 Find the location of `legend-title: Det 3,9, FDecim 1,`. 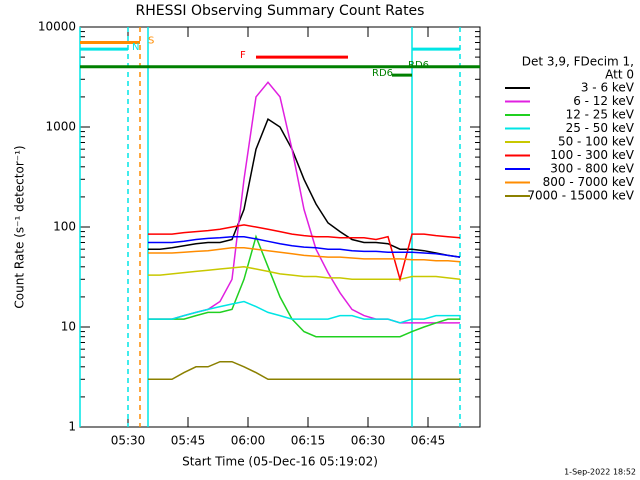

legend-title: Det 3,9, FDecim 1, is located at coordinates (578, 62).